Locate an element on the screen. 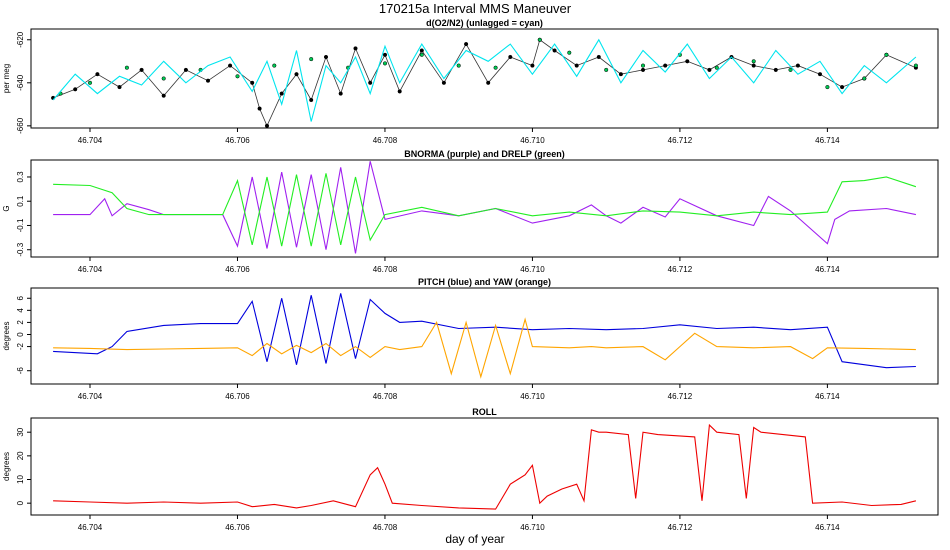  y-tick-label: 0 is located at coordinates (20, 502).